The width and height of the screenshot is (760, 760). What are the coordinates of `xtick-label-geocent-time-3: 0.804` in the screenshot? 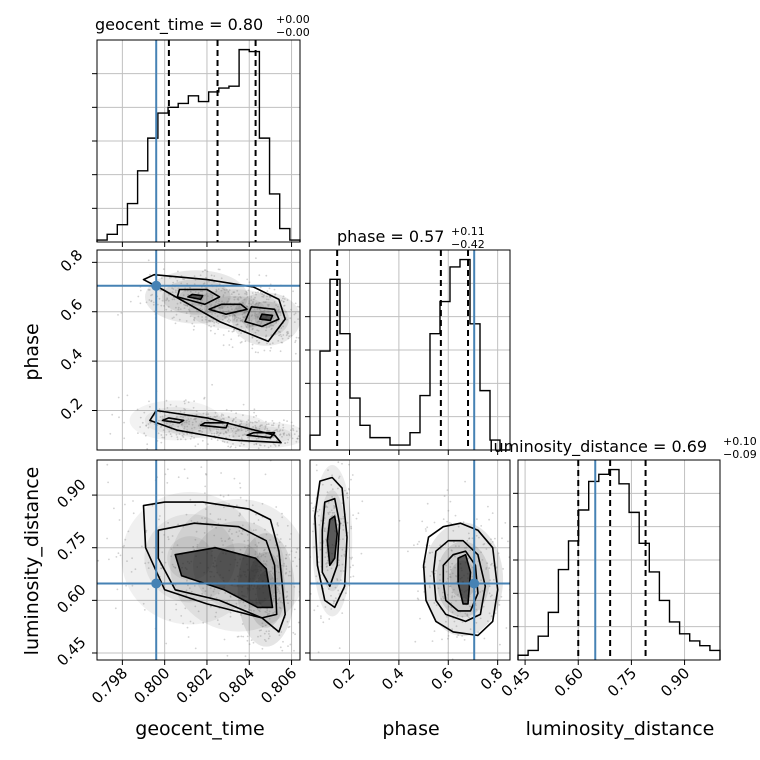 It's located at (236, 685).